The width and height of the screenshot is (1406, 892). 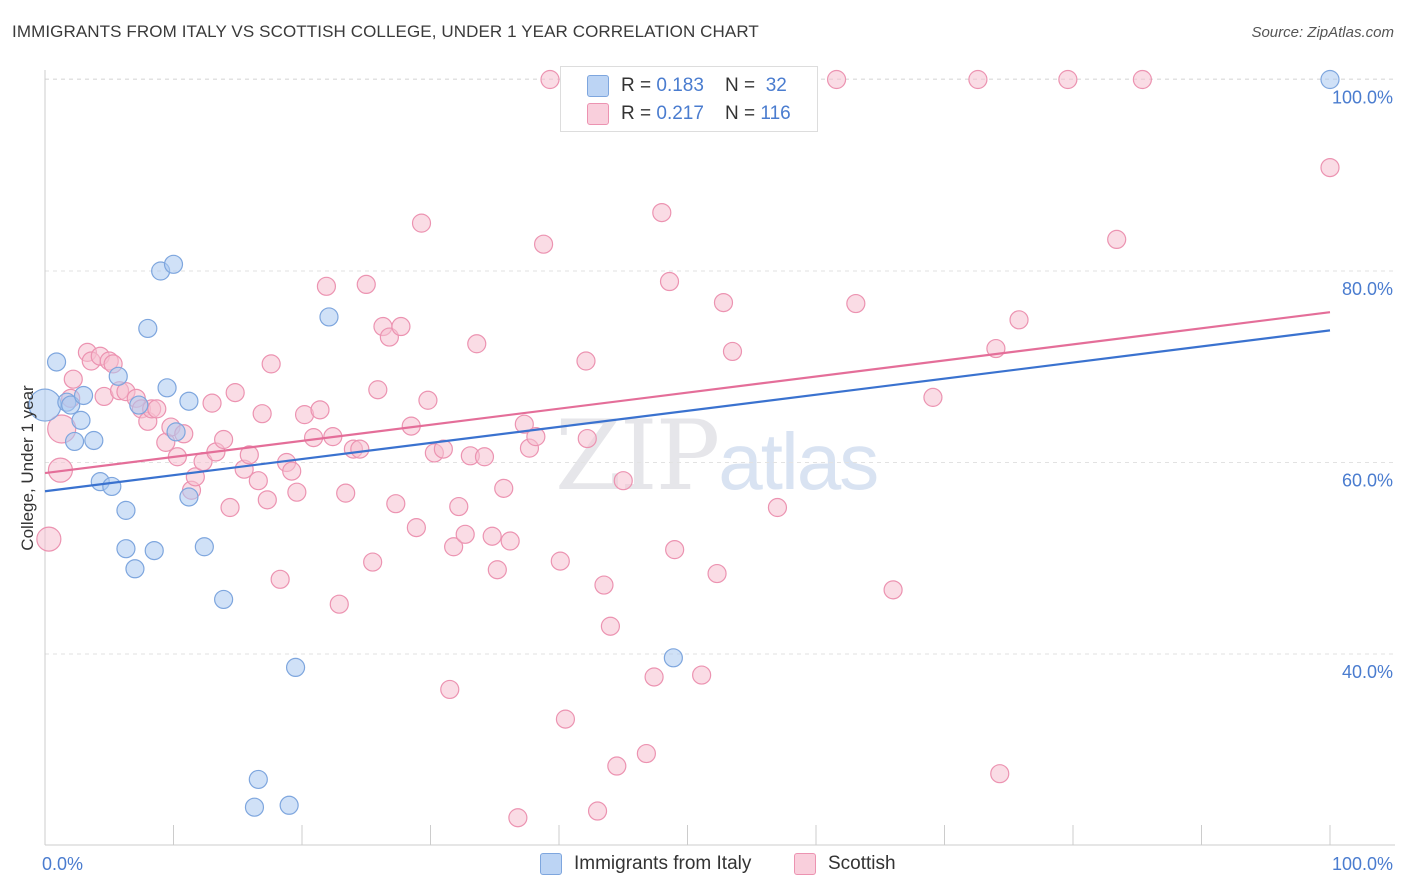 I want to click on x-tick-label-100: 100.0%, so click(x=1362, y=864).